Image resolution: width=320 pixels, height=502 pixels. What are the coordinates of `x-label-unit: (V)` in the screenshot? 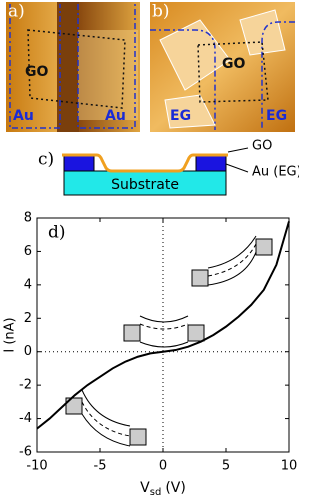 It's located at (175, 488).